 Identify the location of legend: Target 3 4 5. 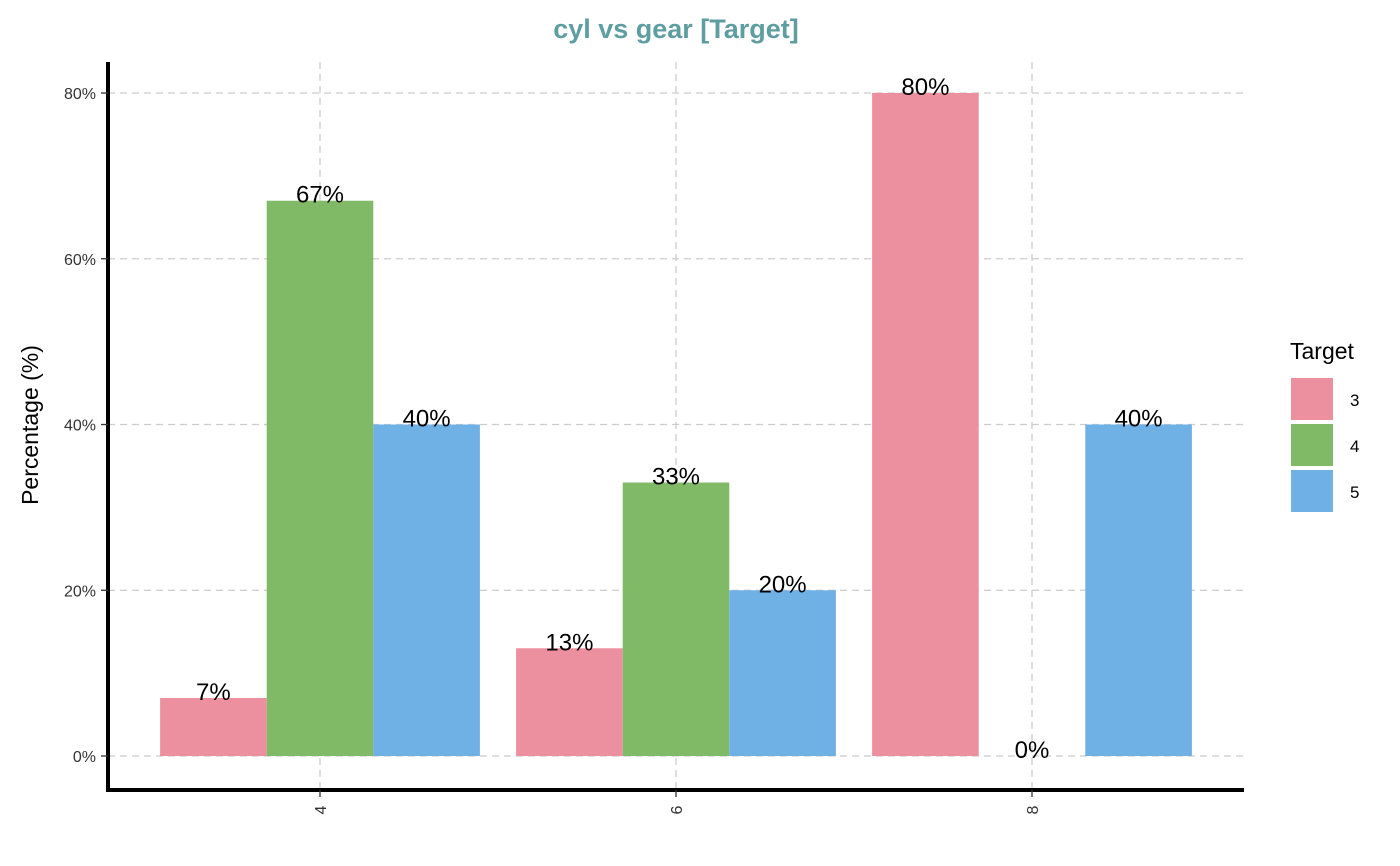
(1324, 425).